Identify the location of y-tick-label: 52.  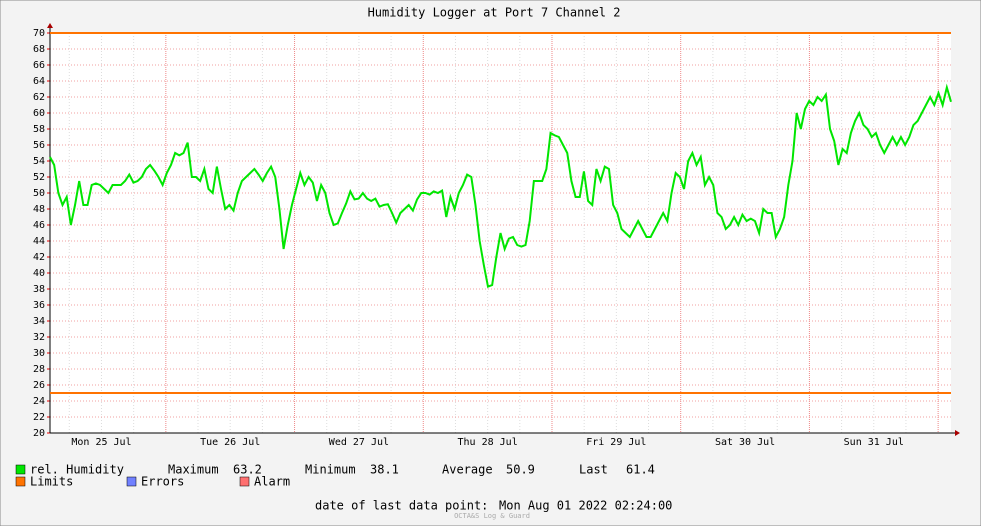
(39, 177).